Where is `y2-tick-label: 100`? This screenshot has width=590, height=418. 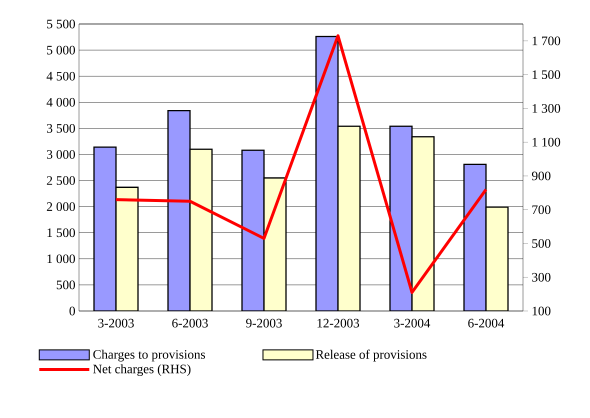 y2-tick-label: 100 is located at coordinates (541, 311).